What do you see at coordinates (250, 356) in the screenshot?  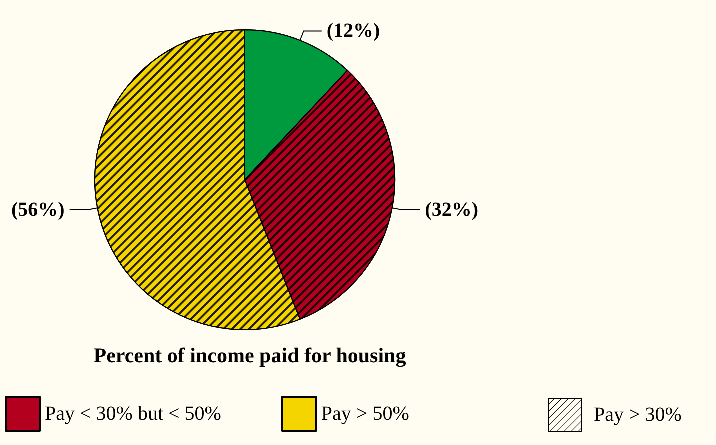 I see `text: Percent of income paid for housing` at bounding box center [250, 356].